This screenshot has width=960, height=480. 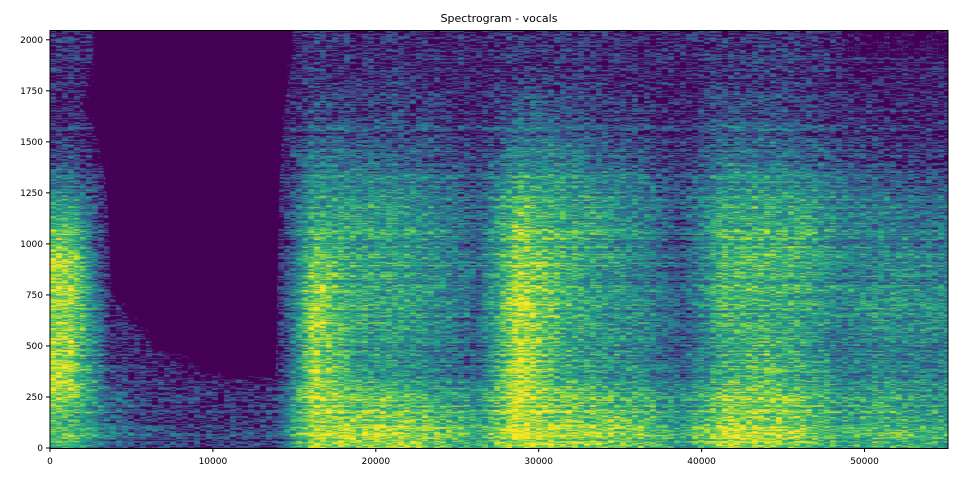 I want to click on x-tick-label: 40000, so click(x=701, y=462).